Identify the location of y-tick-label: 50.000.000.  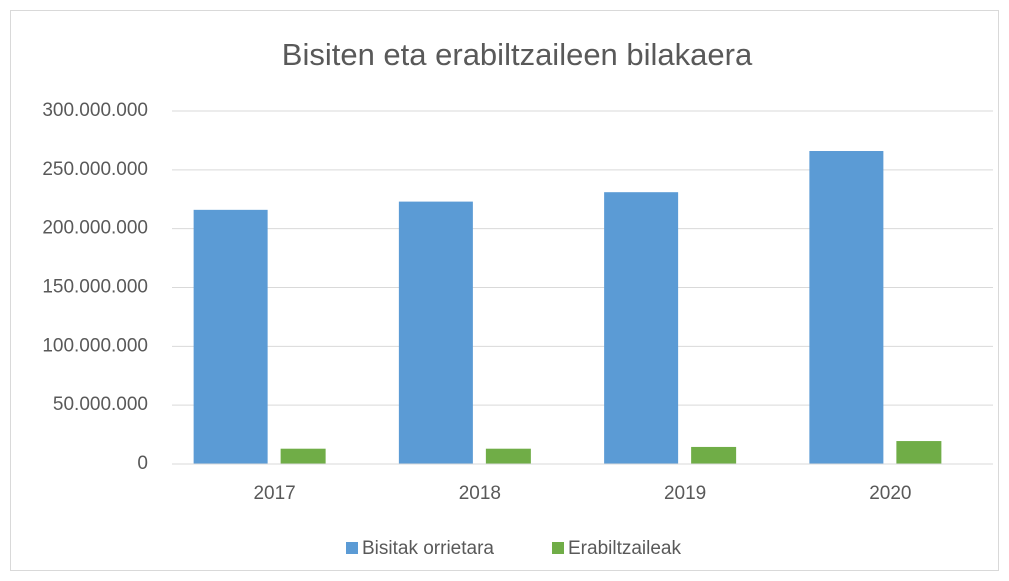
(100, 404).